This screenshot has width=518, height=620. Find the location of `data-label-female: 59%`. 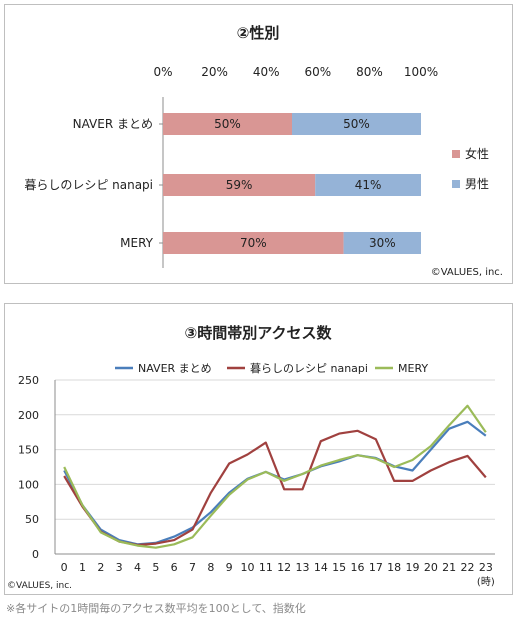

data-label-female: 59% is located at coordinates (239, 185).